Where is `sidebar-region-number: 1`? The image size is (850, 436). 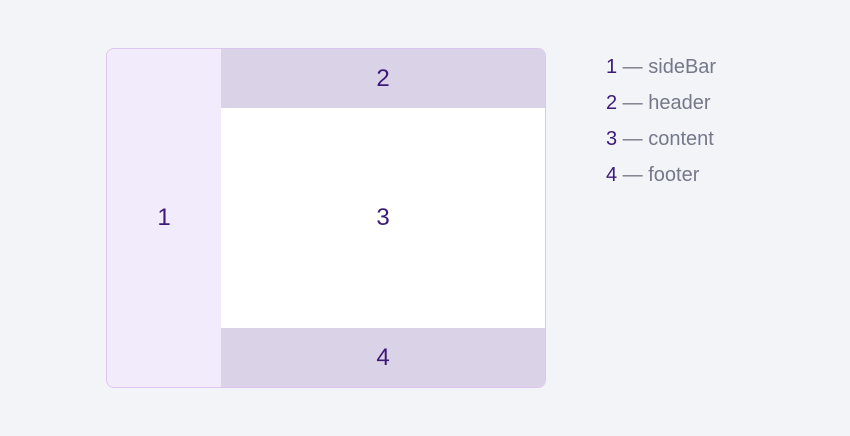
sidebar-region-number: 1 is located at coordinates (164, 217).